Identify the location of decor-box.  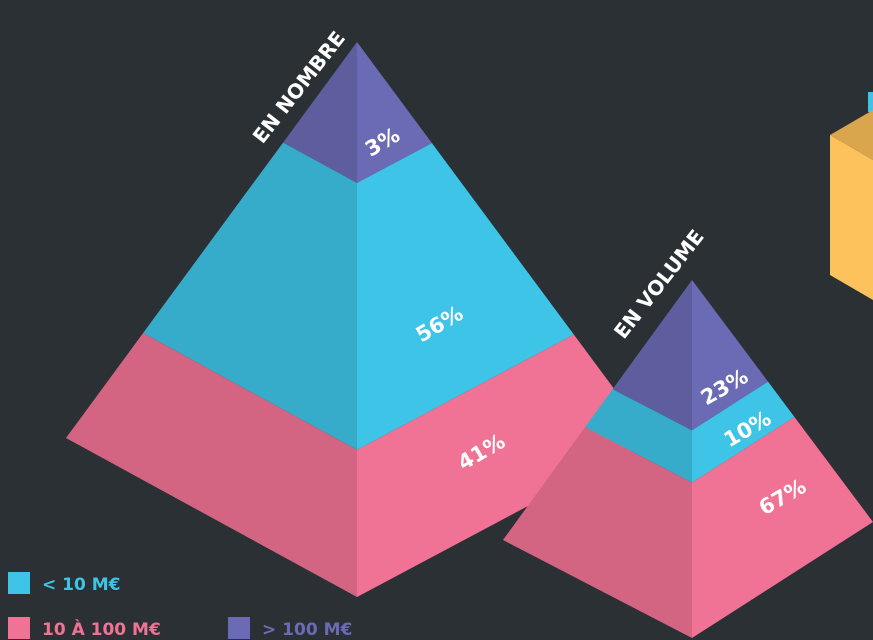
(851, 196).